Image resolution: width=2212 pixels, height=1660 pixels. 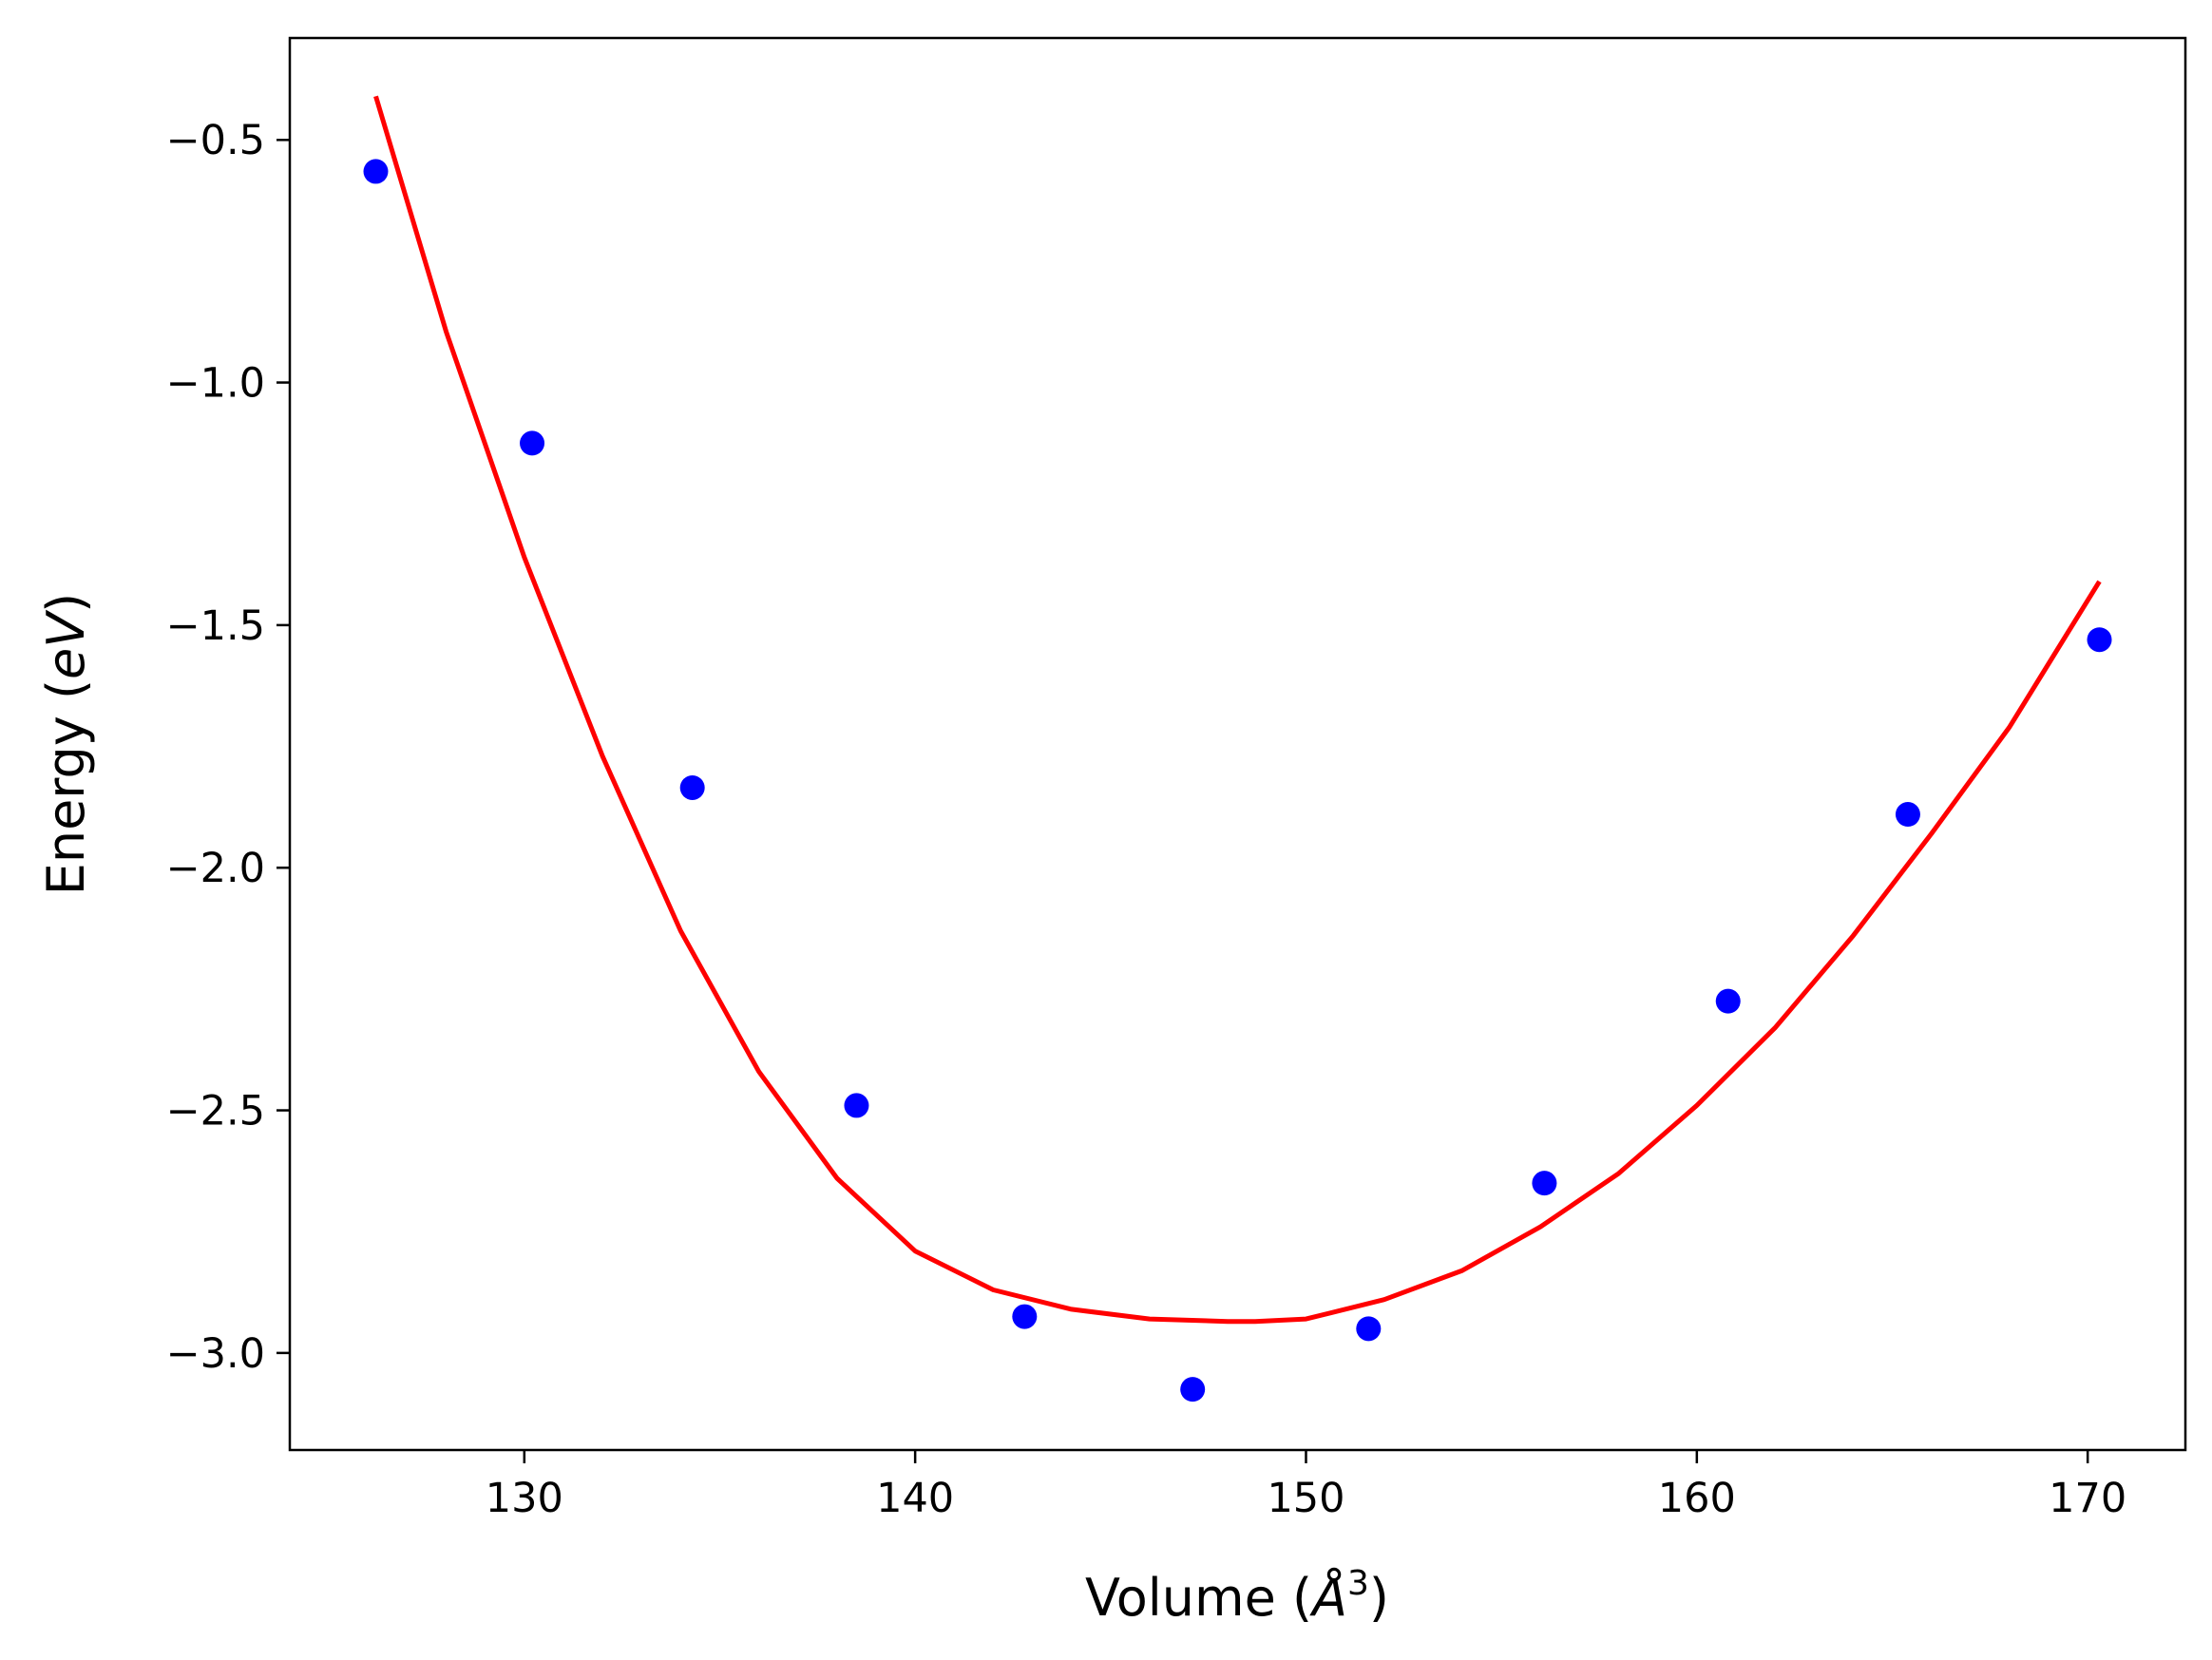 I want to click on x-tick-label-0: 130, so click(x=524, y=1498).